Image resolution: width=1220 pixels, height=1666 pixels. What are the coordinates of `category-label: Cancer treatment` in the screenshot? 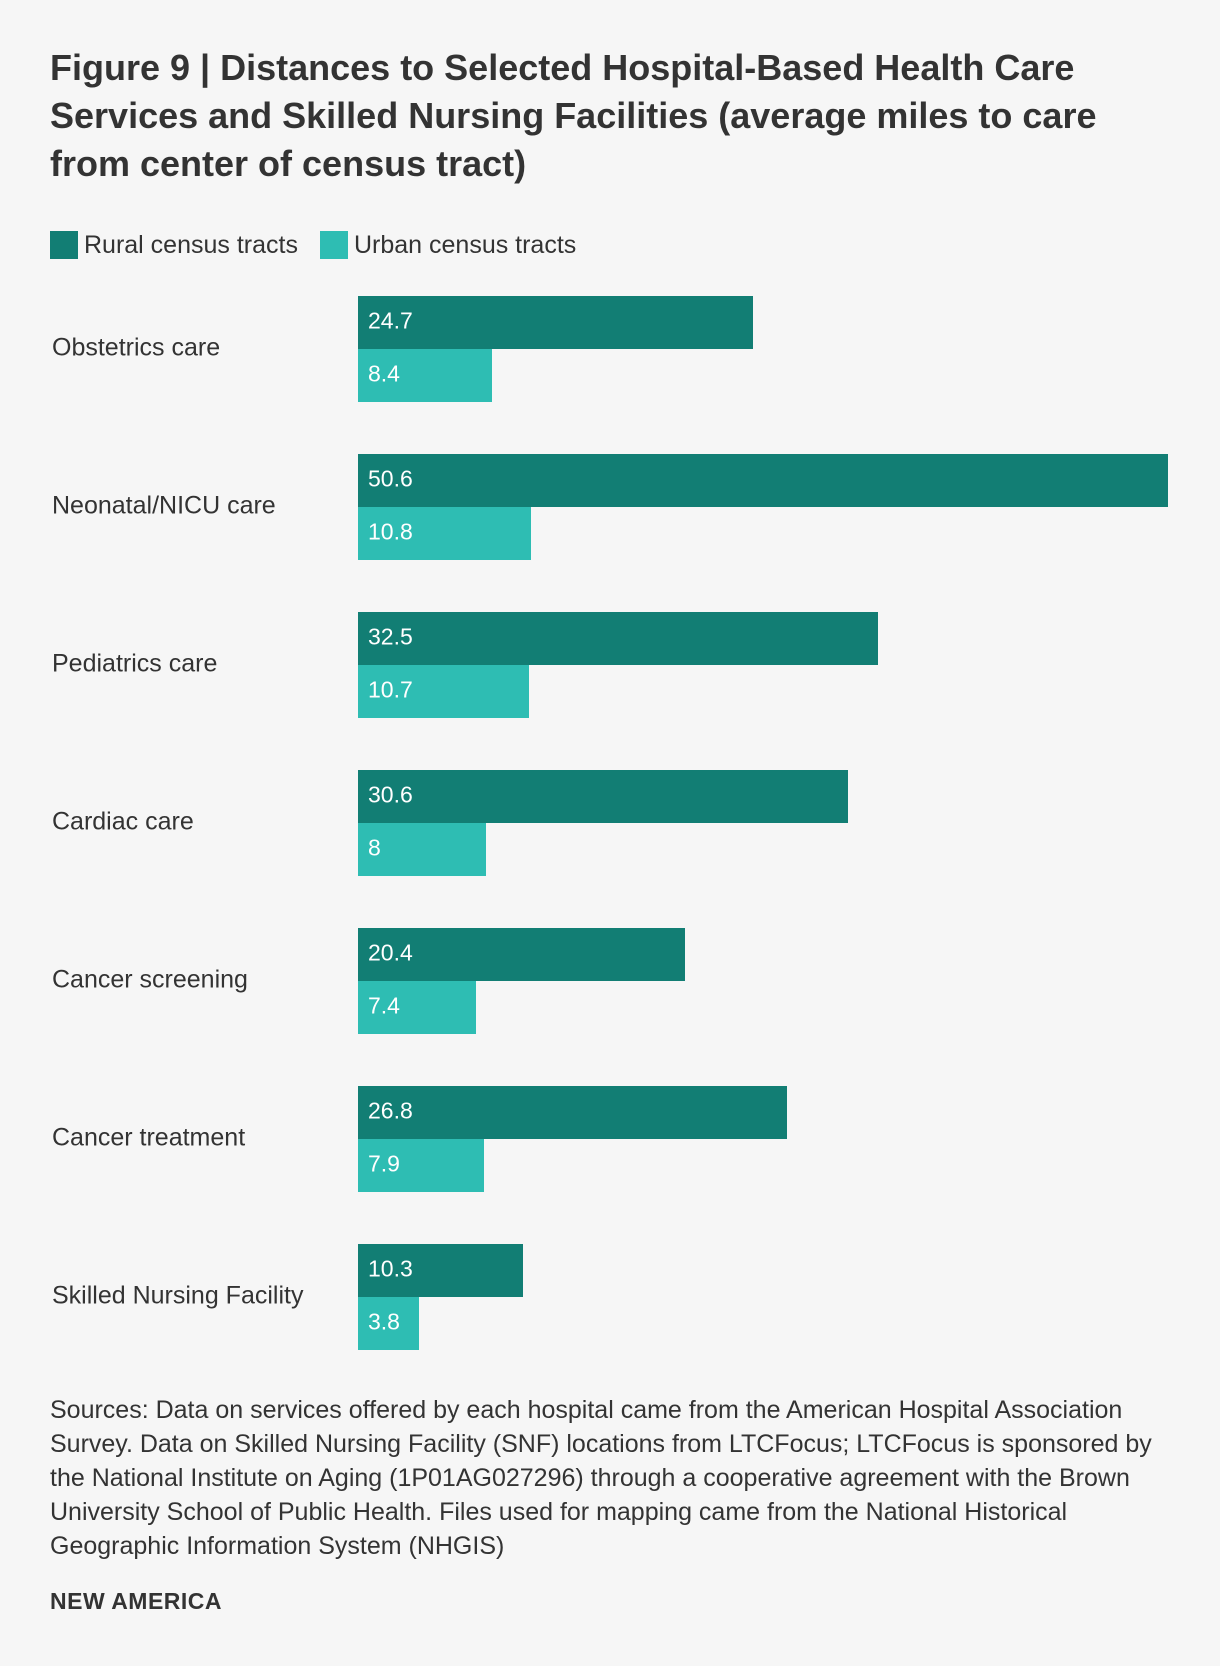 It's located at (148, 1138).